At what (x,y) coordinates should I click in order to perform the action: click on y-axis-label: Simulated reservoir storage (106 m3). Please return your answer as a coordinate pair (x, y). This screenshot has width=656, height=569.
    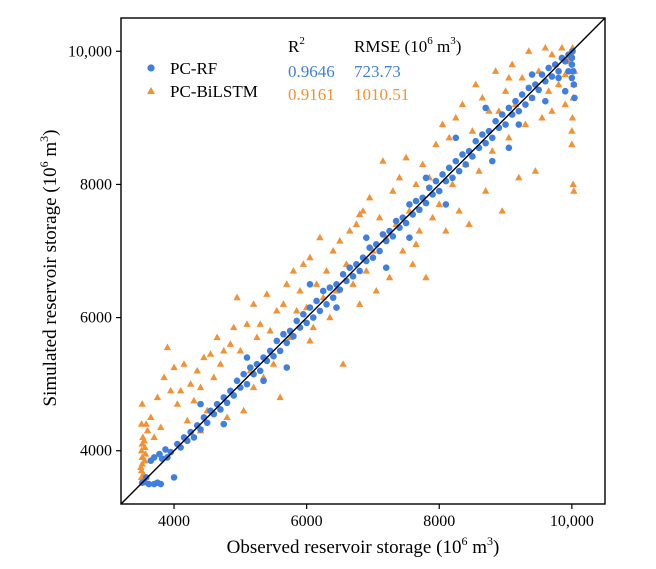
    Looking at the image, I should click on (49, 268).